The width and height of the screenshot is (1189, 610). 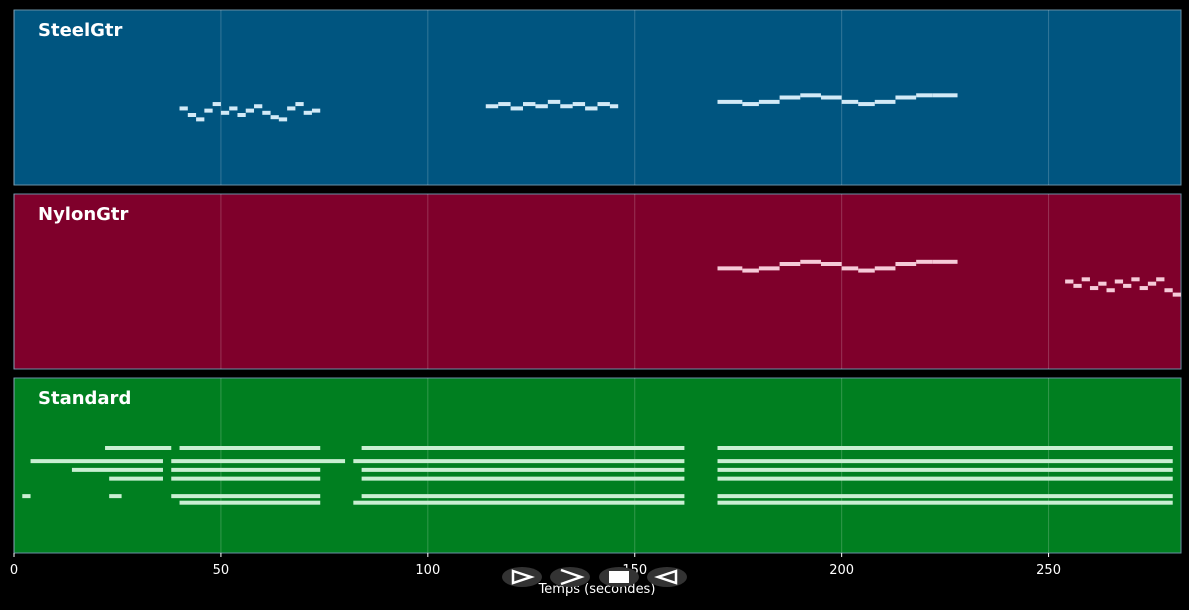 I want to click on x-tick-label: 250, so click(x=1048, y=570).